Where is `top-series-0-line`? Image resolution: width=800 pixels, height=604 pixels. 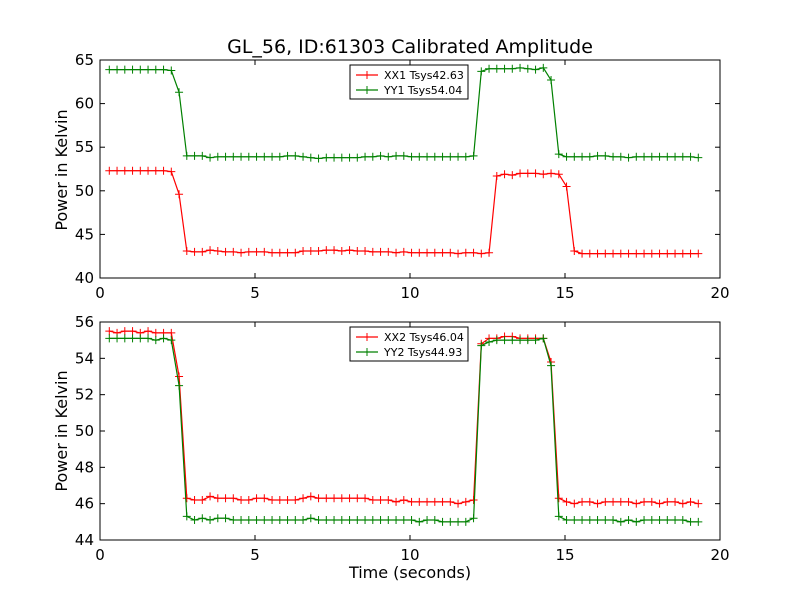
top-series-0-line is located at coordinates (404, 212).